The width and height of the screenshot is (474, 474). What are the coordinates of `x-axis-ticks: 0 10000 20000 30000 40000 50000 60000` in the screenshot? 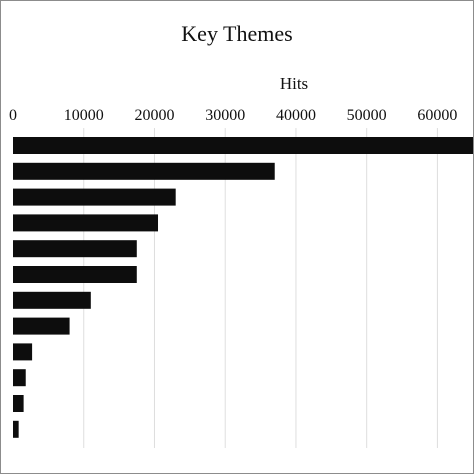 It's located at (233, 115).